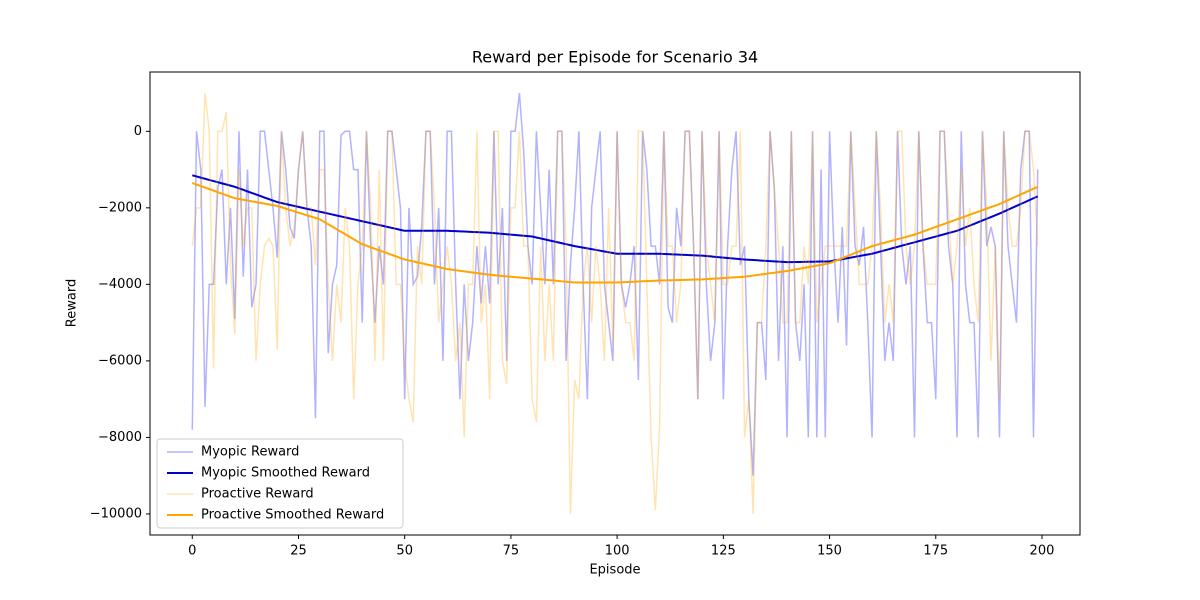 This screenshot has width=1200, height=600. What do you see at coordinates (935, 551) in the screenshot?
I see `x-tick-label: 175` at bounding box center [935, 551].